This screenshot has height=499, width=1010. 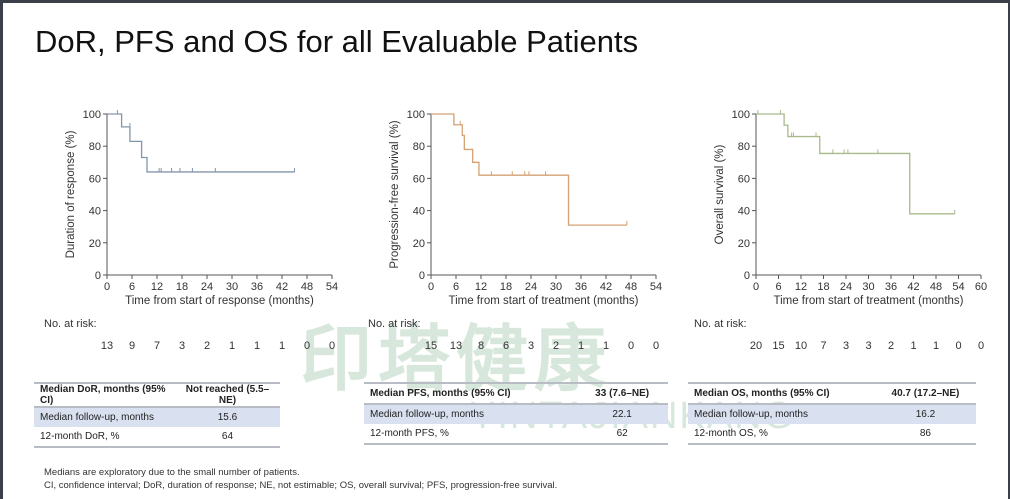 What do you see at coordinates (1009, 249) in the screenshot?
I see `slide-right-edge` at bounding box center [1009, 249].